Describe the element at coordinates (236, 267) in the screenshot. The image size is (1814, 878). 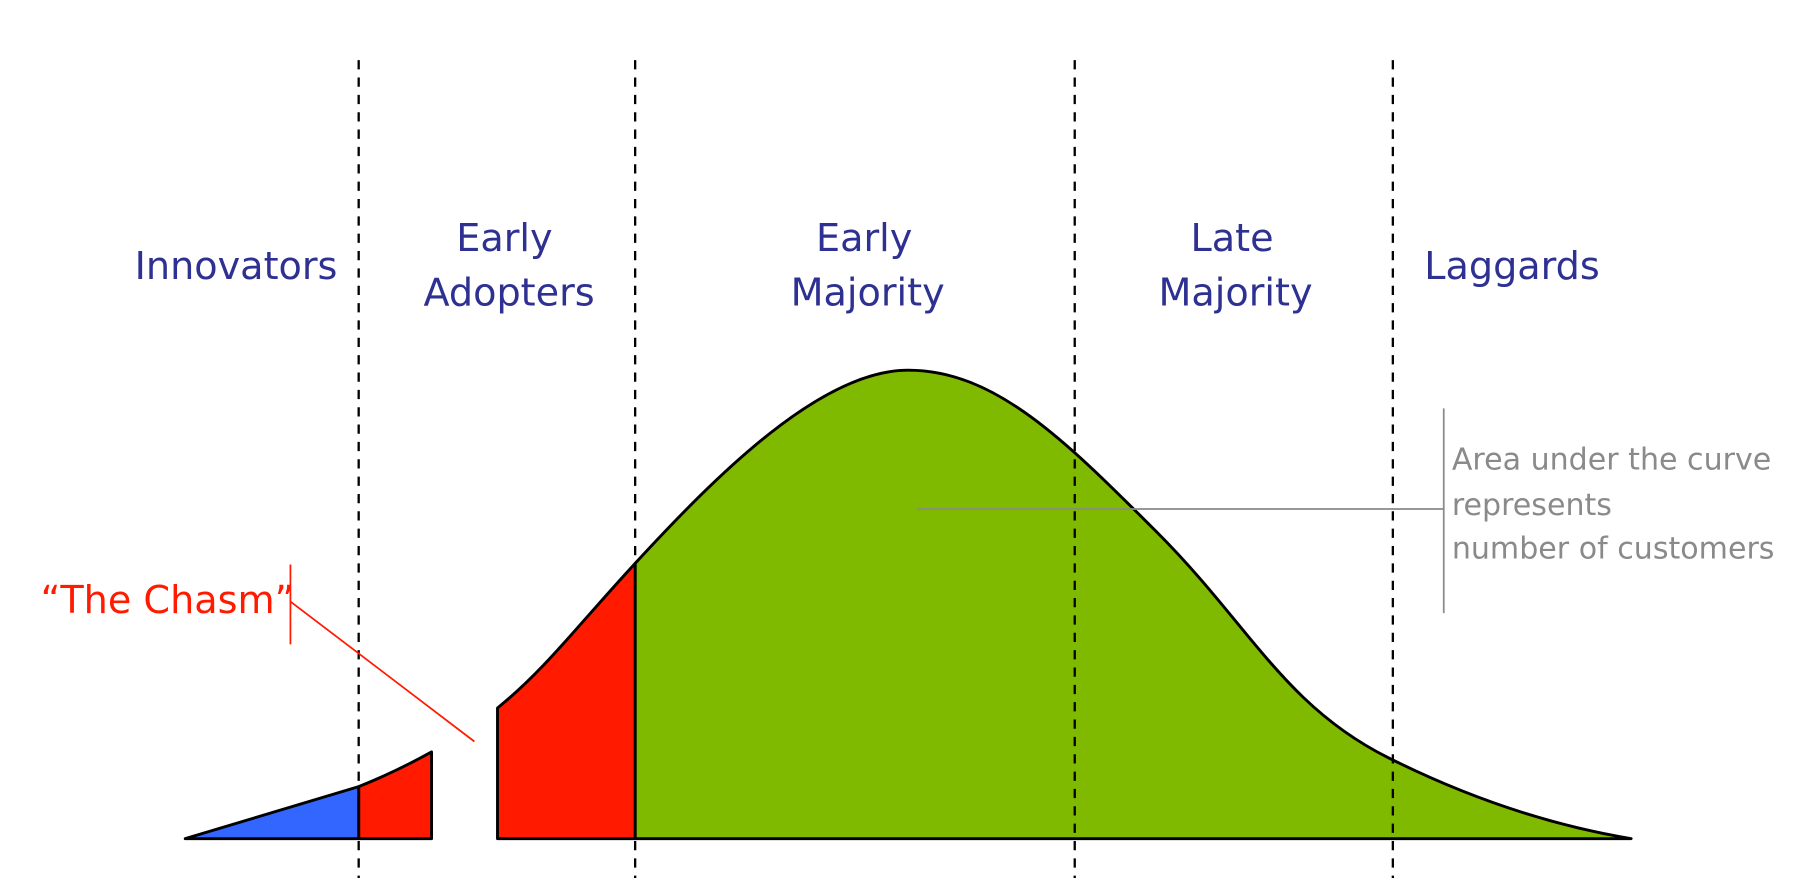
I see `segment-label: Innovators` at that location.